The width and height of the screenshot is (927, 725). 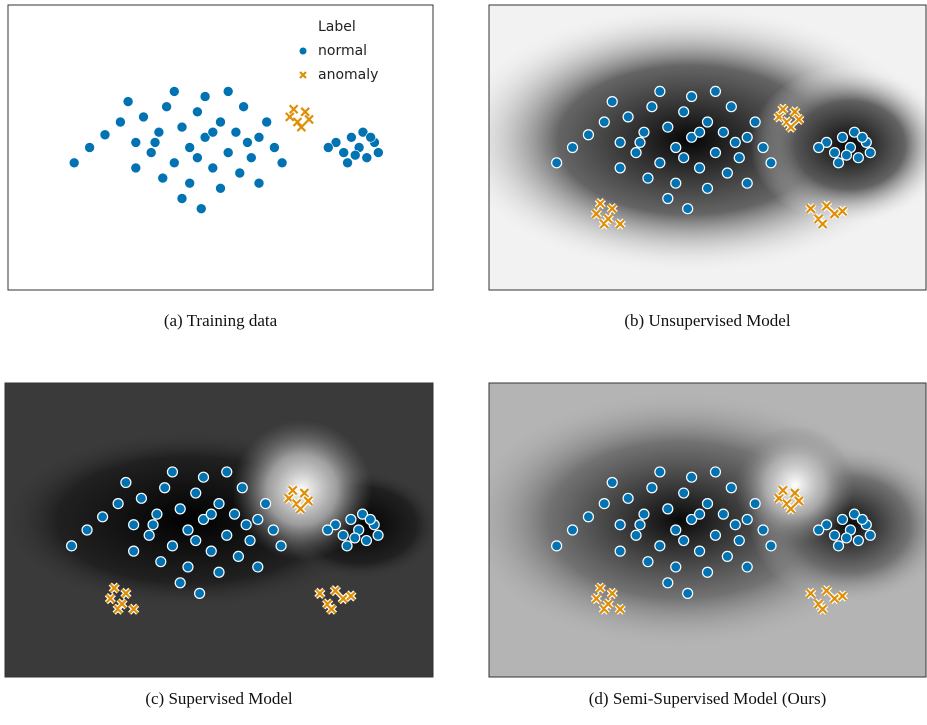 What do you see at coordinates (303, 51) in the screenshot?
I see `legend-marker` at bounding box center [303, 51].